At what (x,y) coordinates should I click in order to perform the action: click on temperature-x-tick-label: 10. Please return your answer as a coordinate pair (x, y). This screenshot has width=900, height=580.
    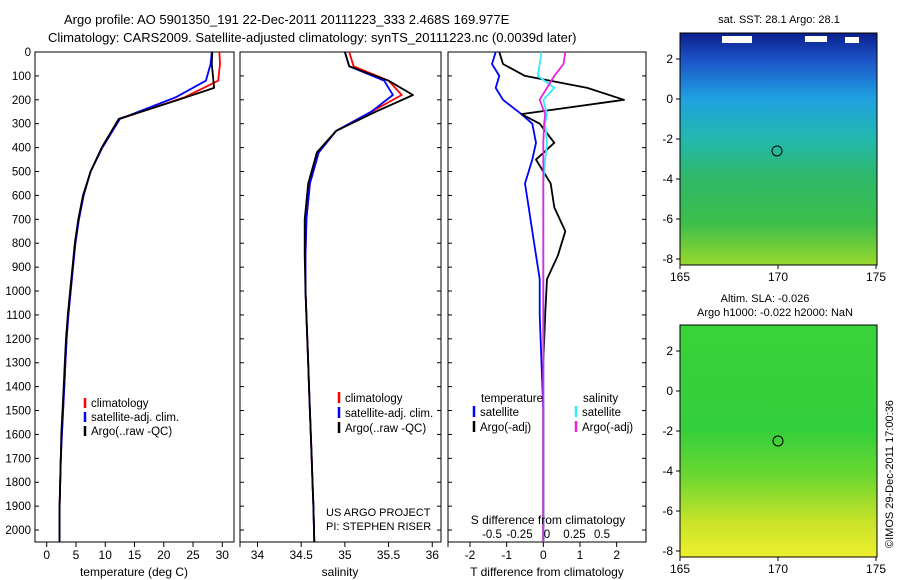
    Looking at the image, I should click on (106, 555).